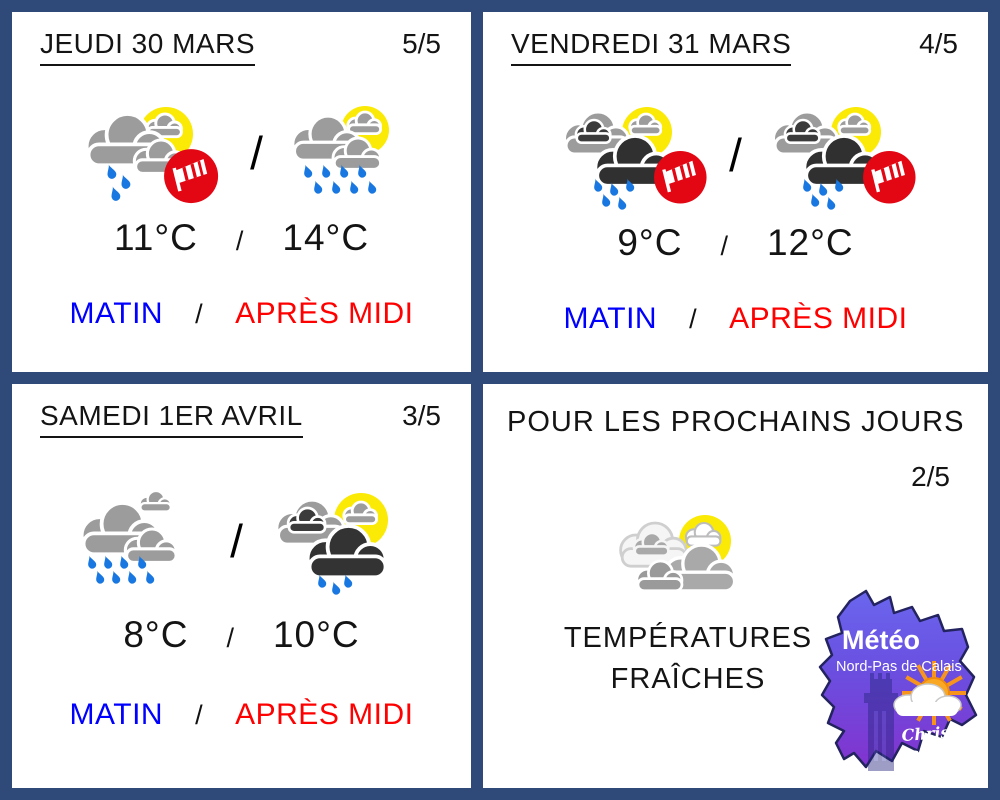  What do you see at coordinates (735, 243) in the screenshot?
I see `temperatures-row: 9°C / 12°C` at bounding box center [735, 243].